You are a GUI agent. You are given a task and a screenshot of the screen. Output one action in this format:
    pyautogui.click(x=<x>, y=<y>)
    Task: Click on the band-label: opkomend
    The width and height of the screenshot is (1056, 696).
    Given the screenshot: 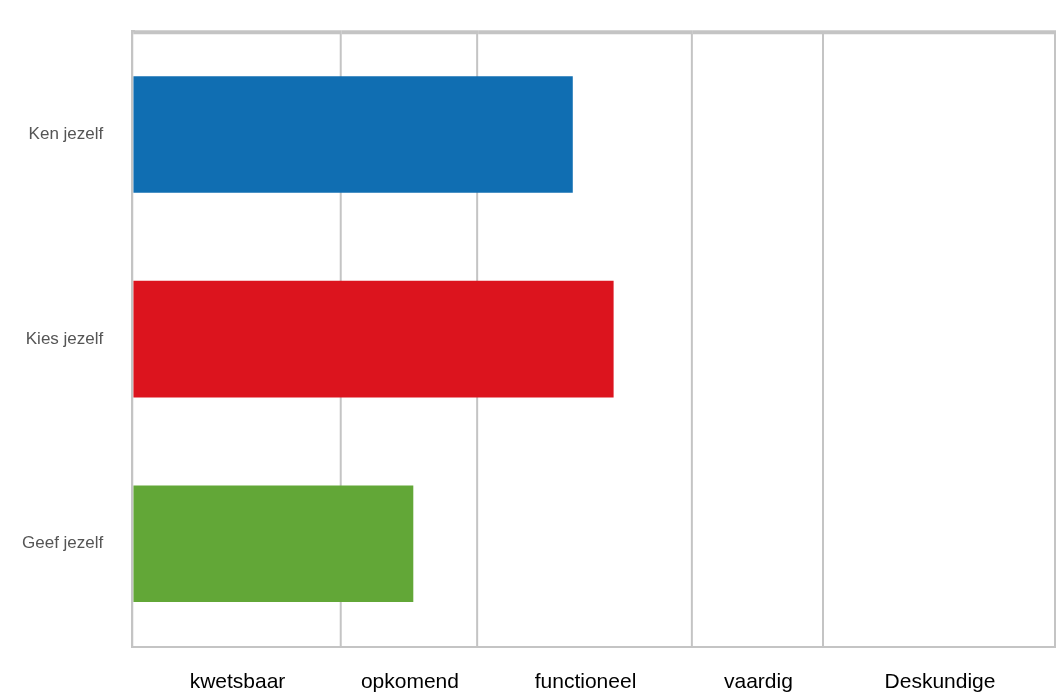 What is the action you would take?
    pyautogui.click(x=409, y=681)
    